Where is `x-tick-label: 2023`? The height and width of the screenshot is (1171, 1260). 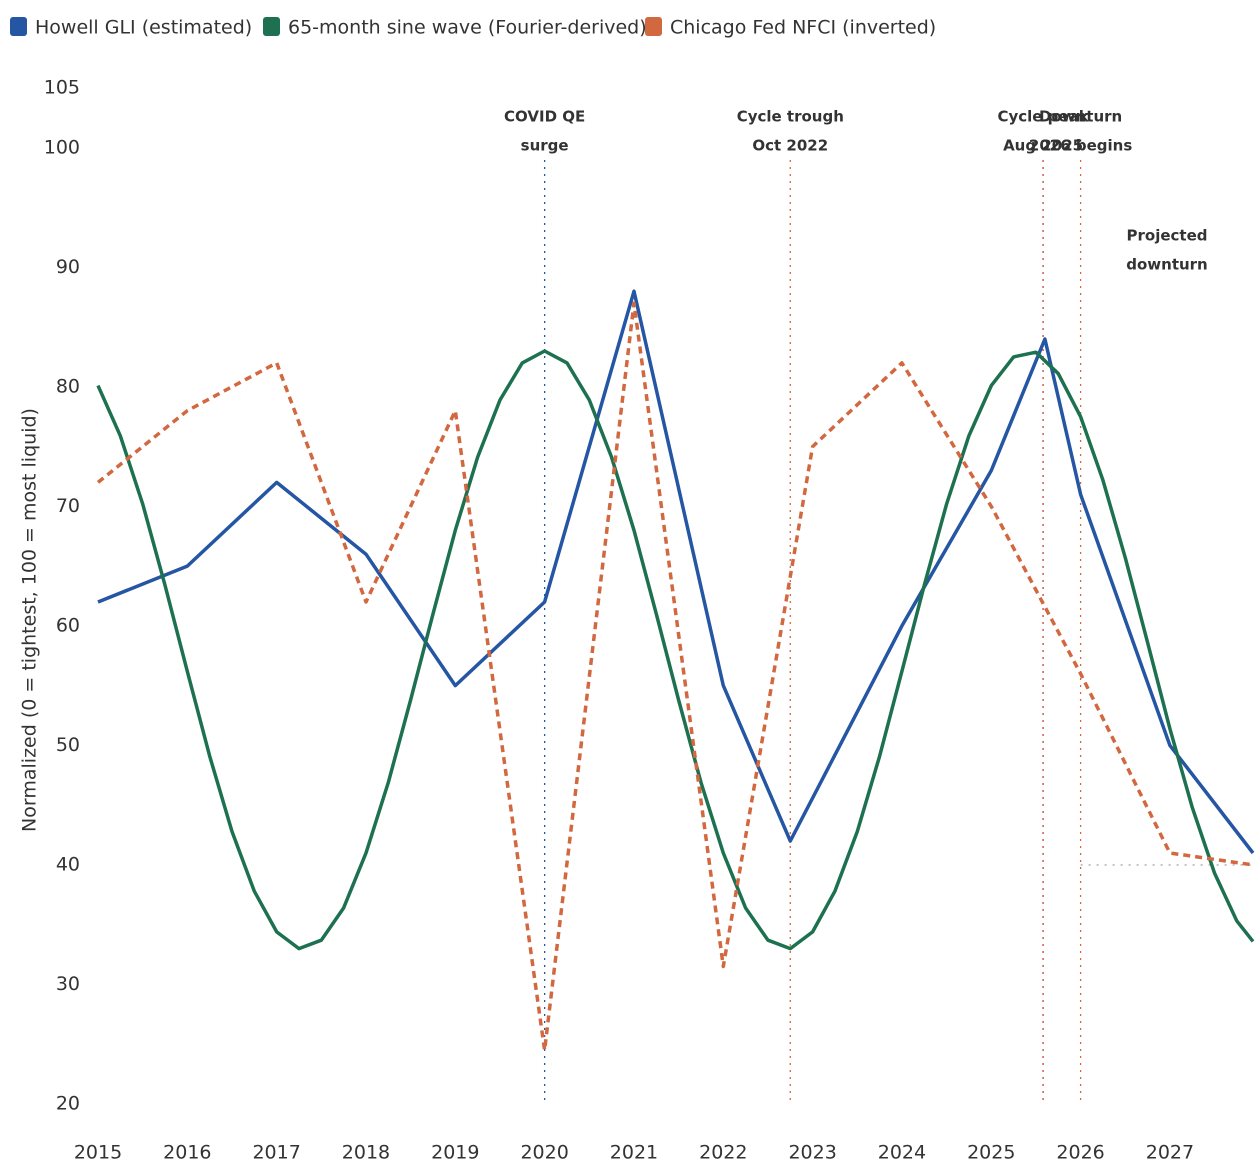
x-tick-label: 2023 is located at coordinates (812, 1153).